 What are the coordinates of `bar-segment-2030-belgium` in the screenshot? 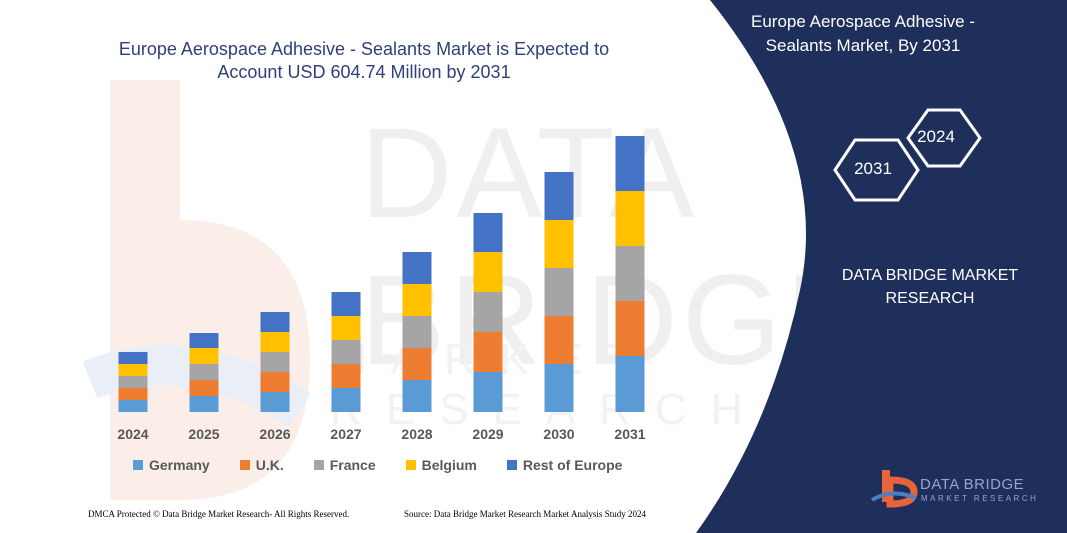 It's located at (559, 244).